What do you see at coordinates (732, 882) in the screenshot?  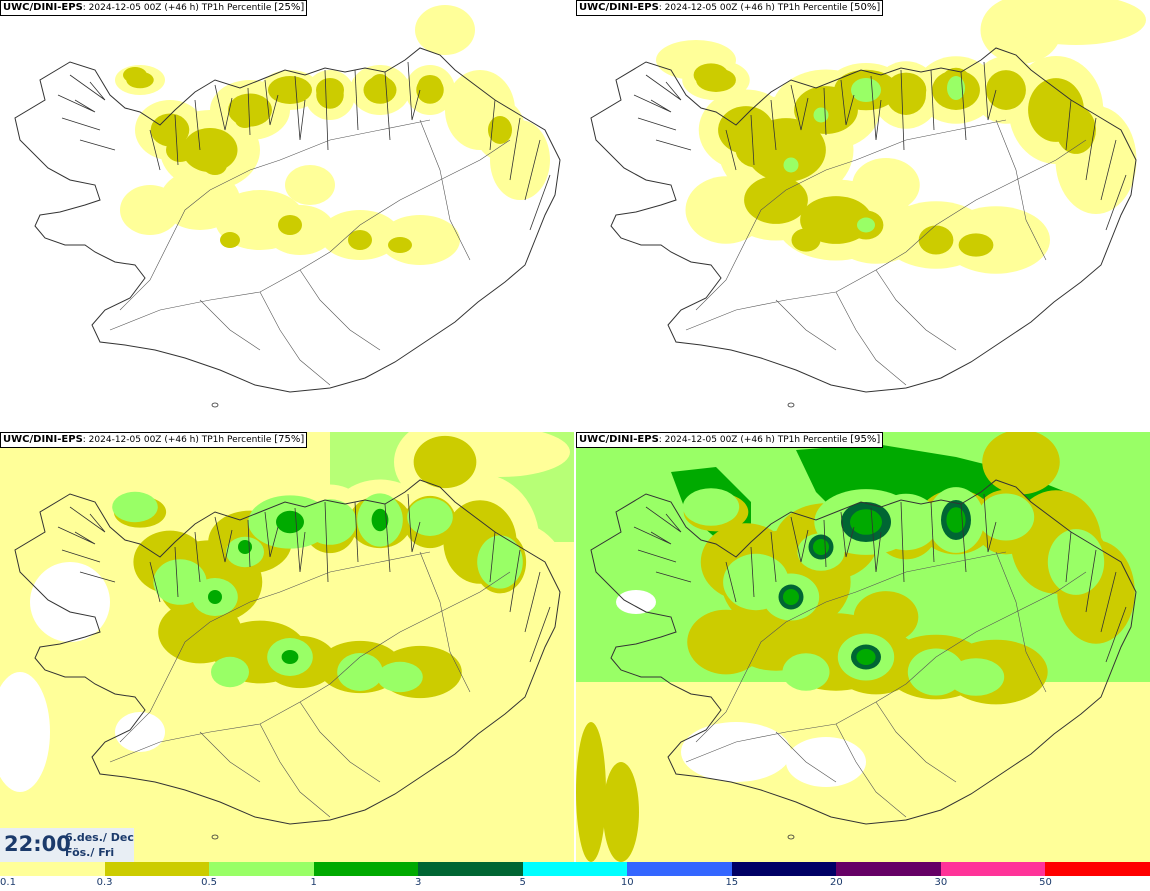 I see `legend-tick-label: 15` at bounding box center [732, 882].